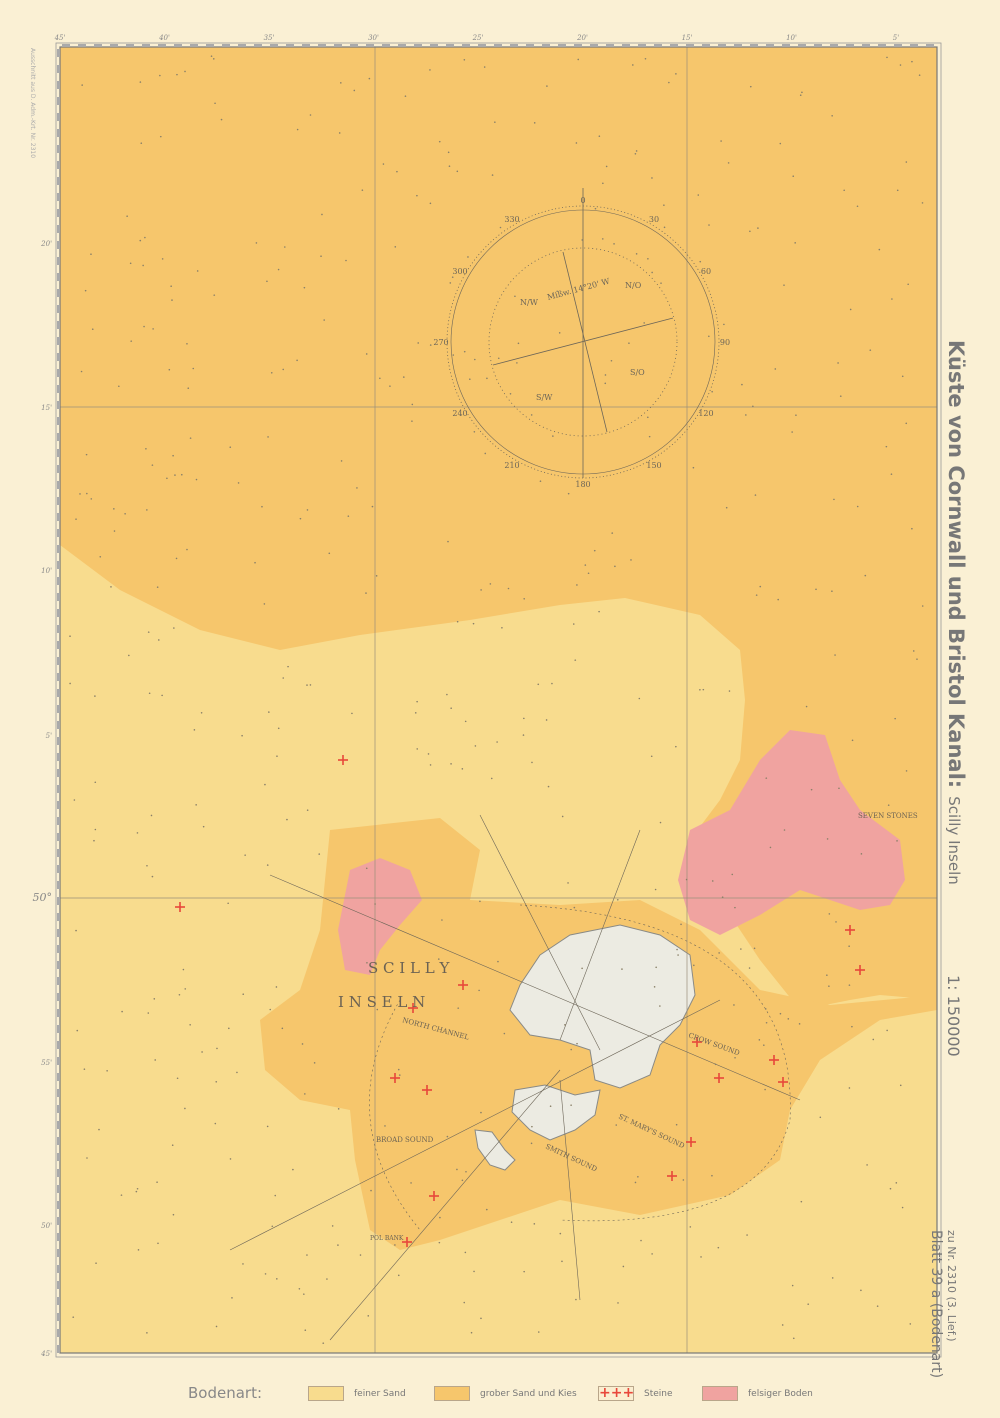  What do you see at coordinates (544, 397) in the screenshot?
I see `compass-direction-label: S/W` at bounding box center [544, 397].